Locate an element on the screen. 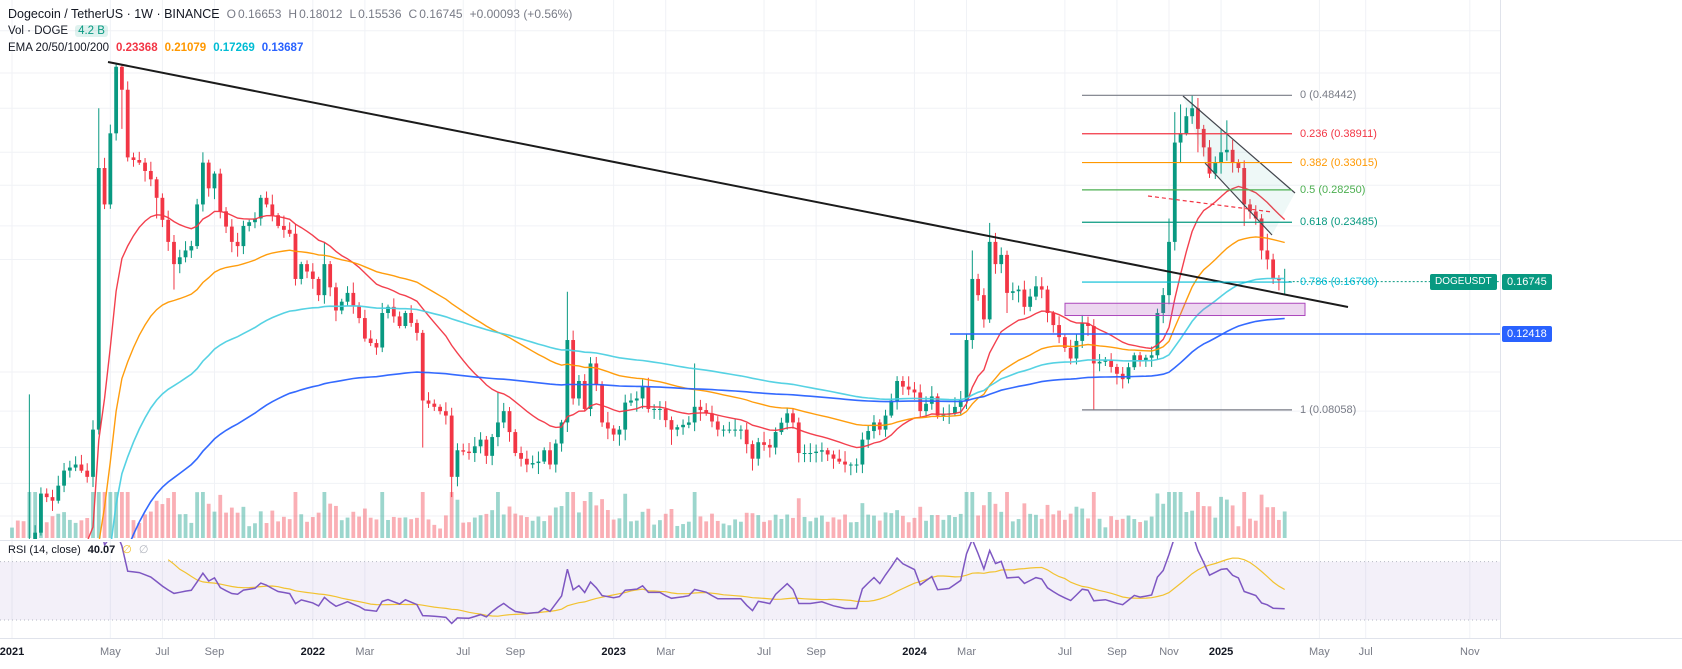  time-axis-year-label: 2025 is located at coordinates (1221, 652).